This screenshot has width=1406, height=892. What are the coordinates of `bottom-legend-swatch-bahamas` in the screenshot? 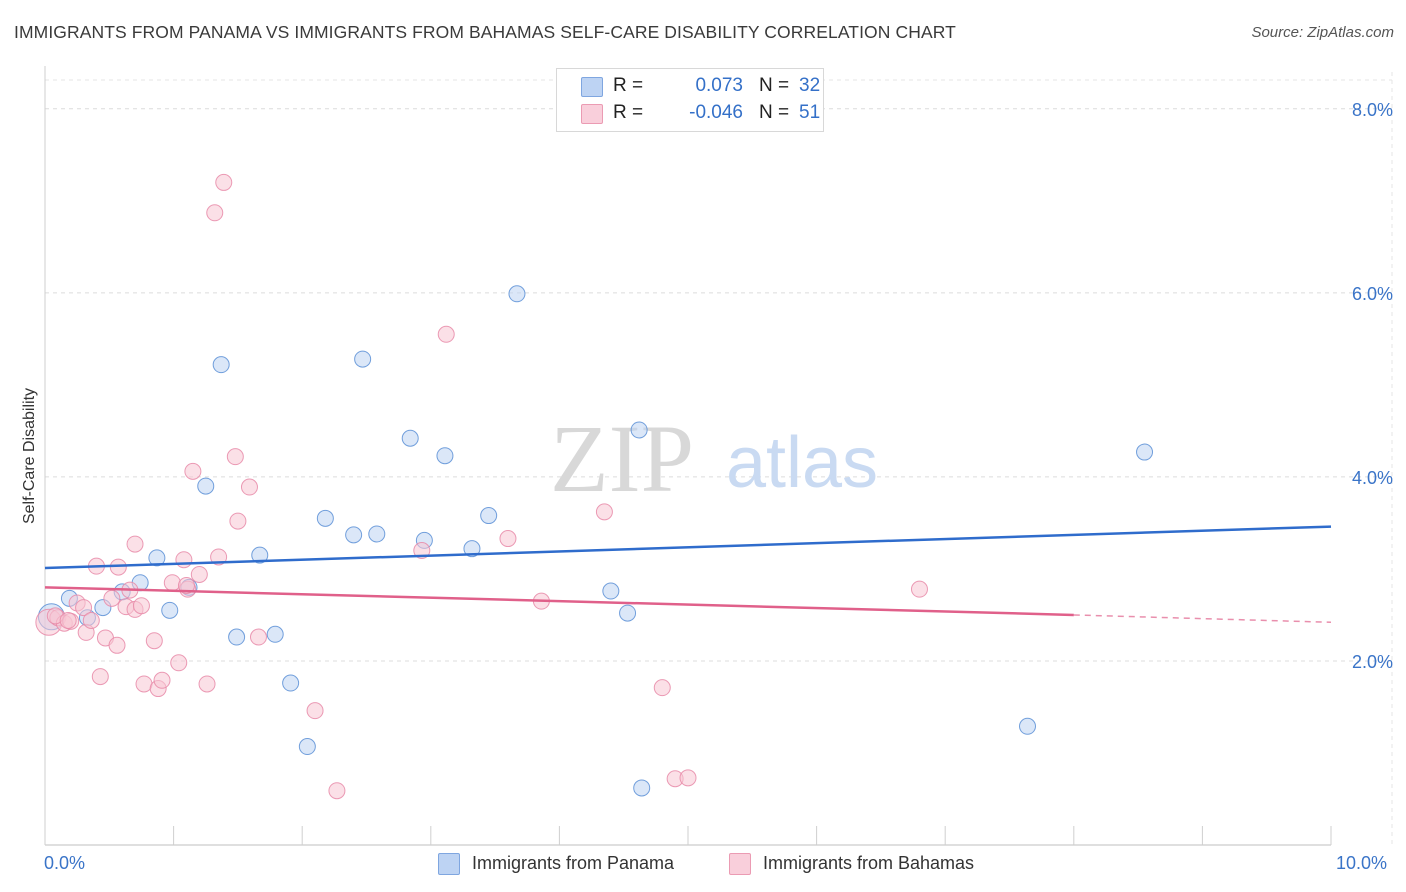 It's located at (740, 864).